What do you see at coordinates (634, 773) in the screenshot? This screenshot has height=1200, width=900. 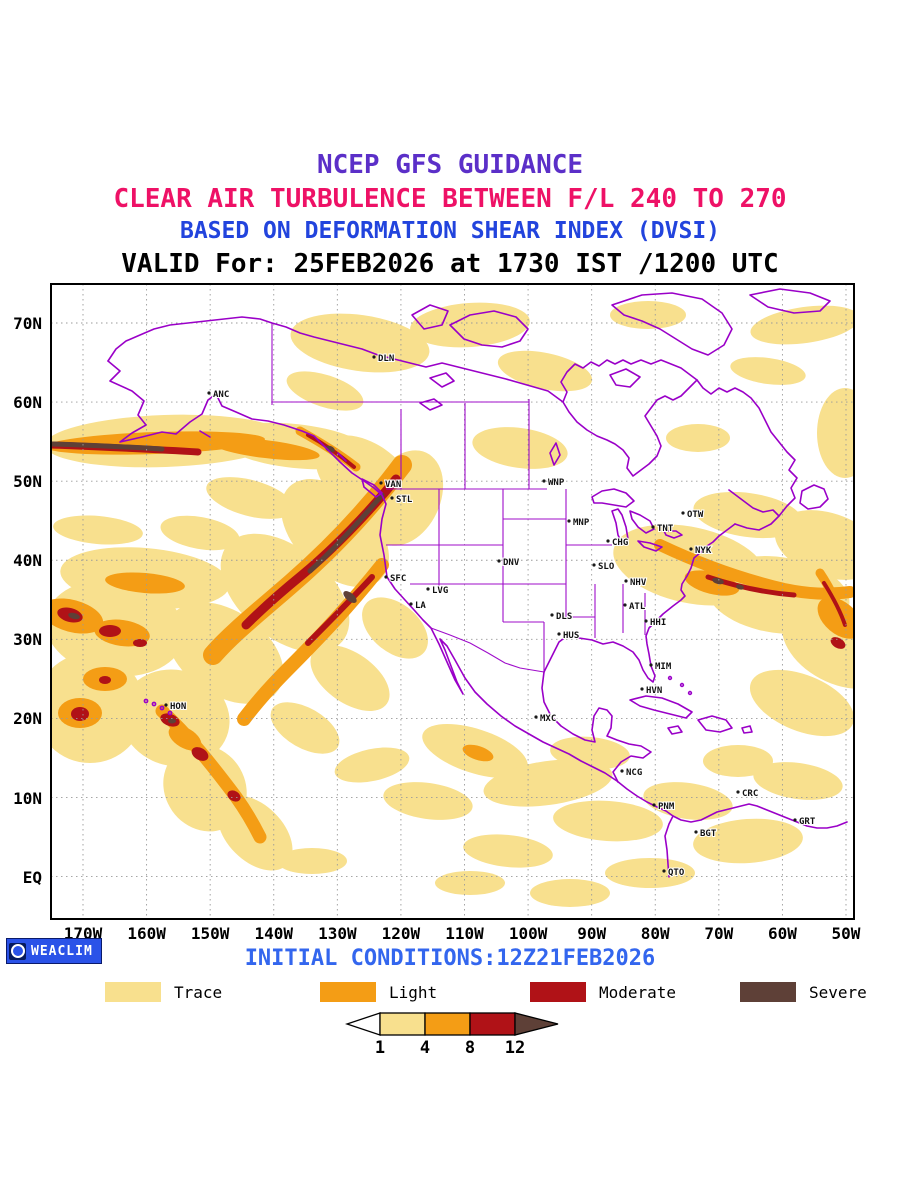 I see `station-label: NCG` at bounding box center [634, 773].